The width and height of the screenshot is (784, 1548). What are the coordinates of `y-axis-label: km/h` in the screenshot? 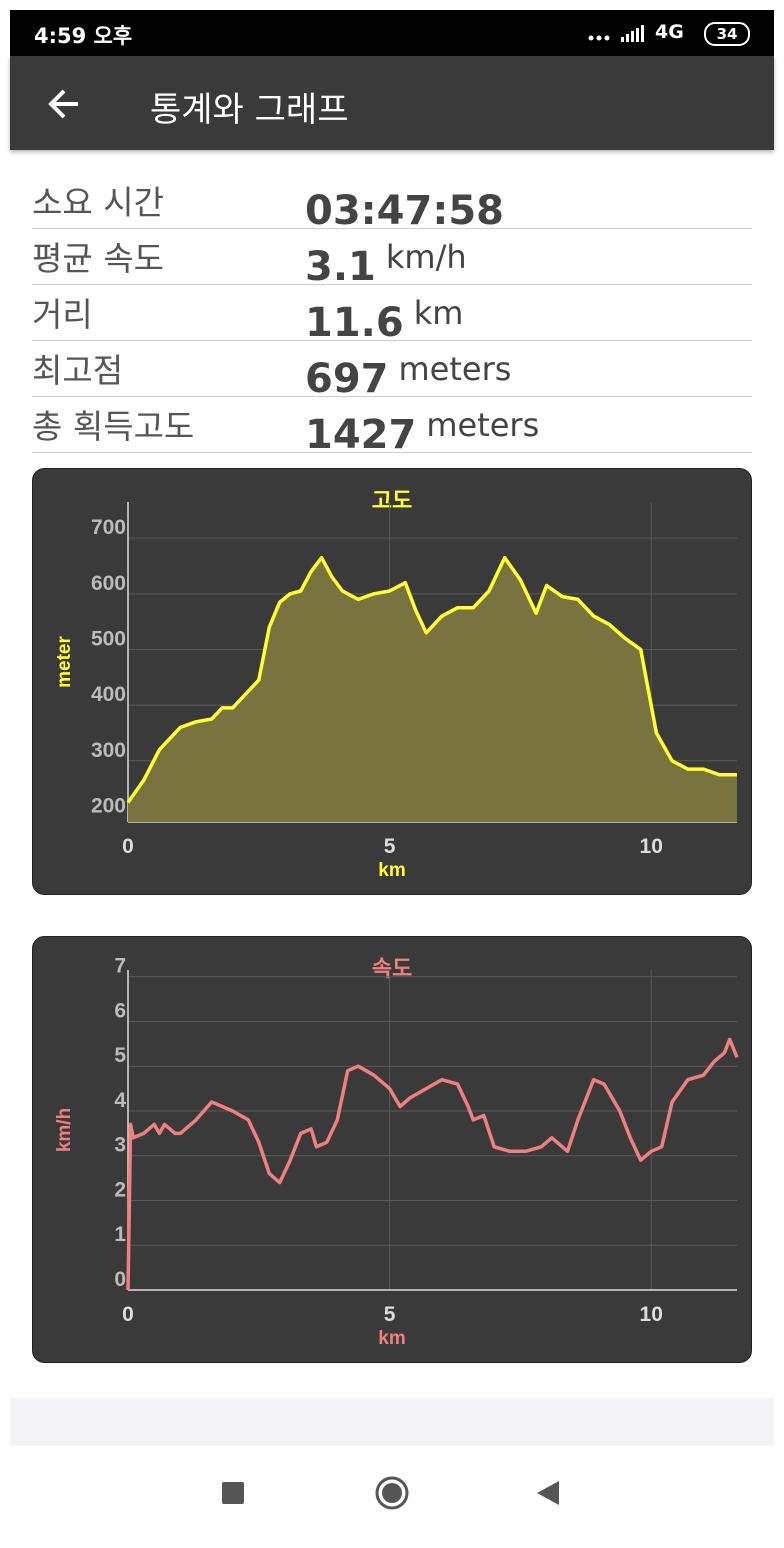 It's located at (64, 1130).